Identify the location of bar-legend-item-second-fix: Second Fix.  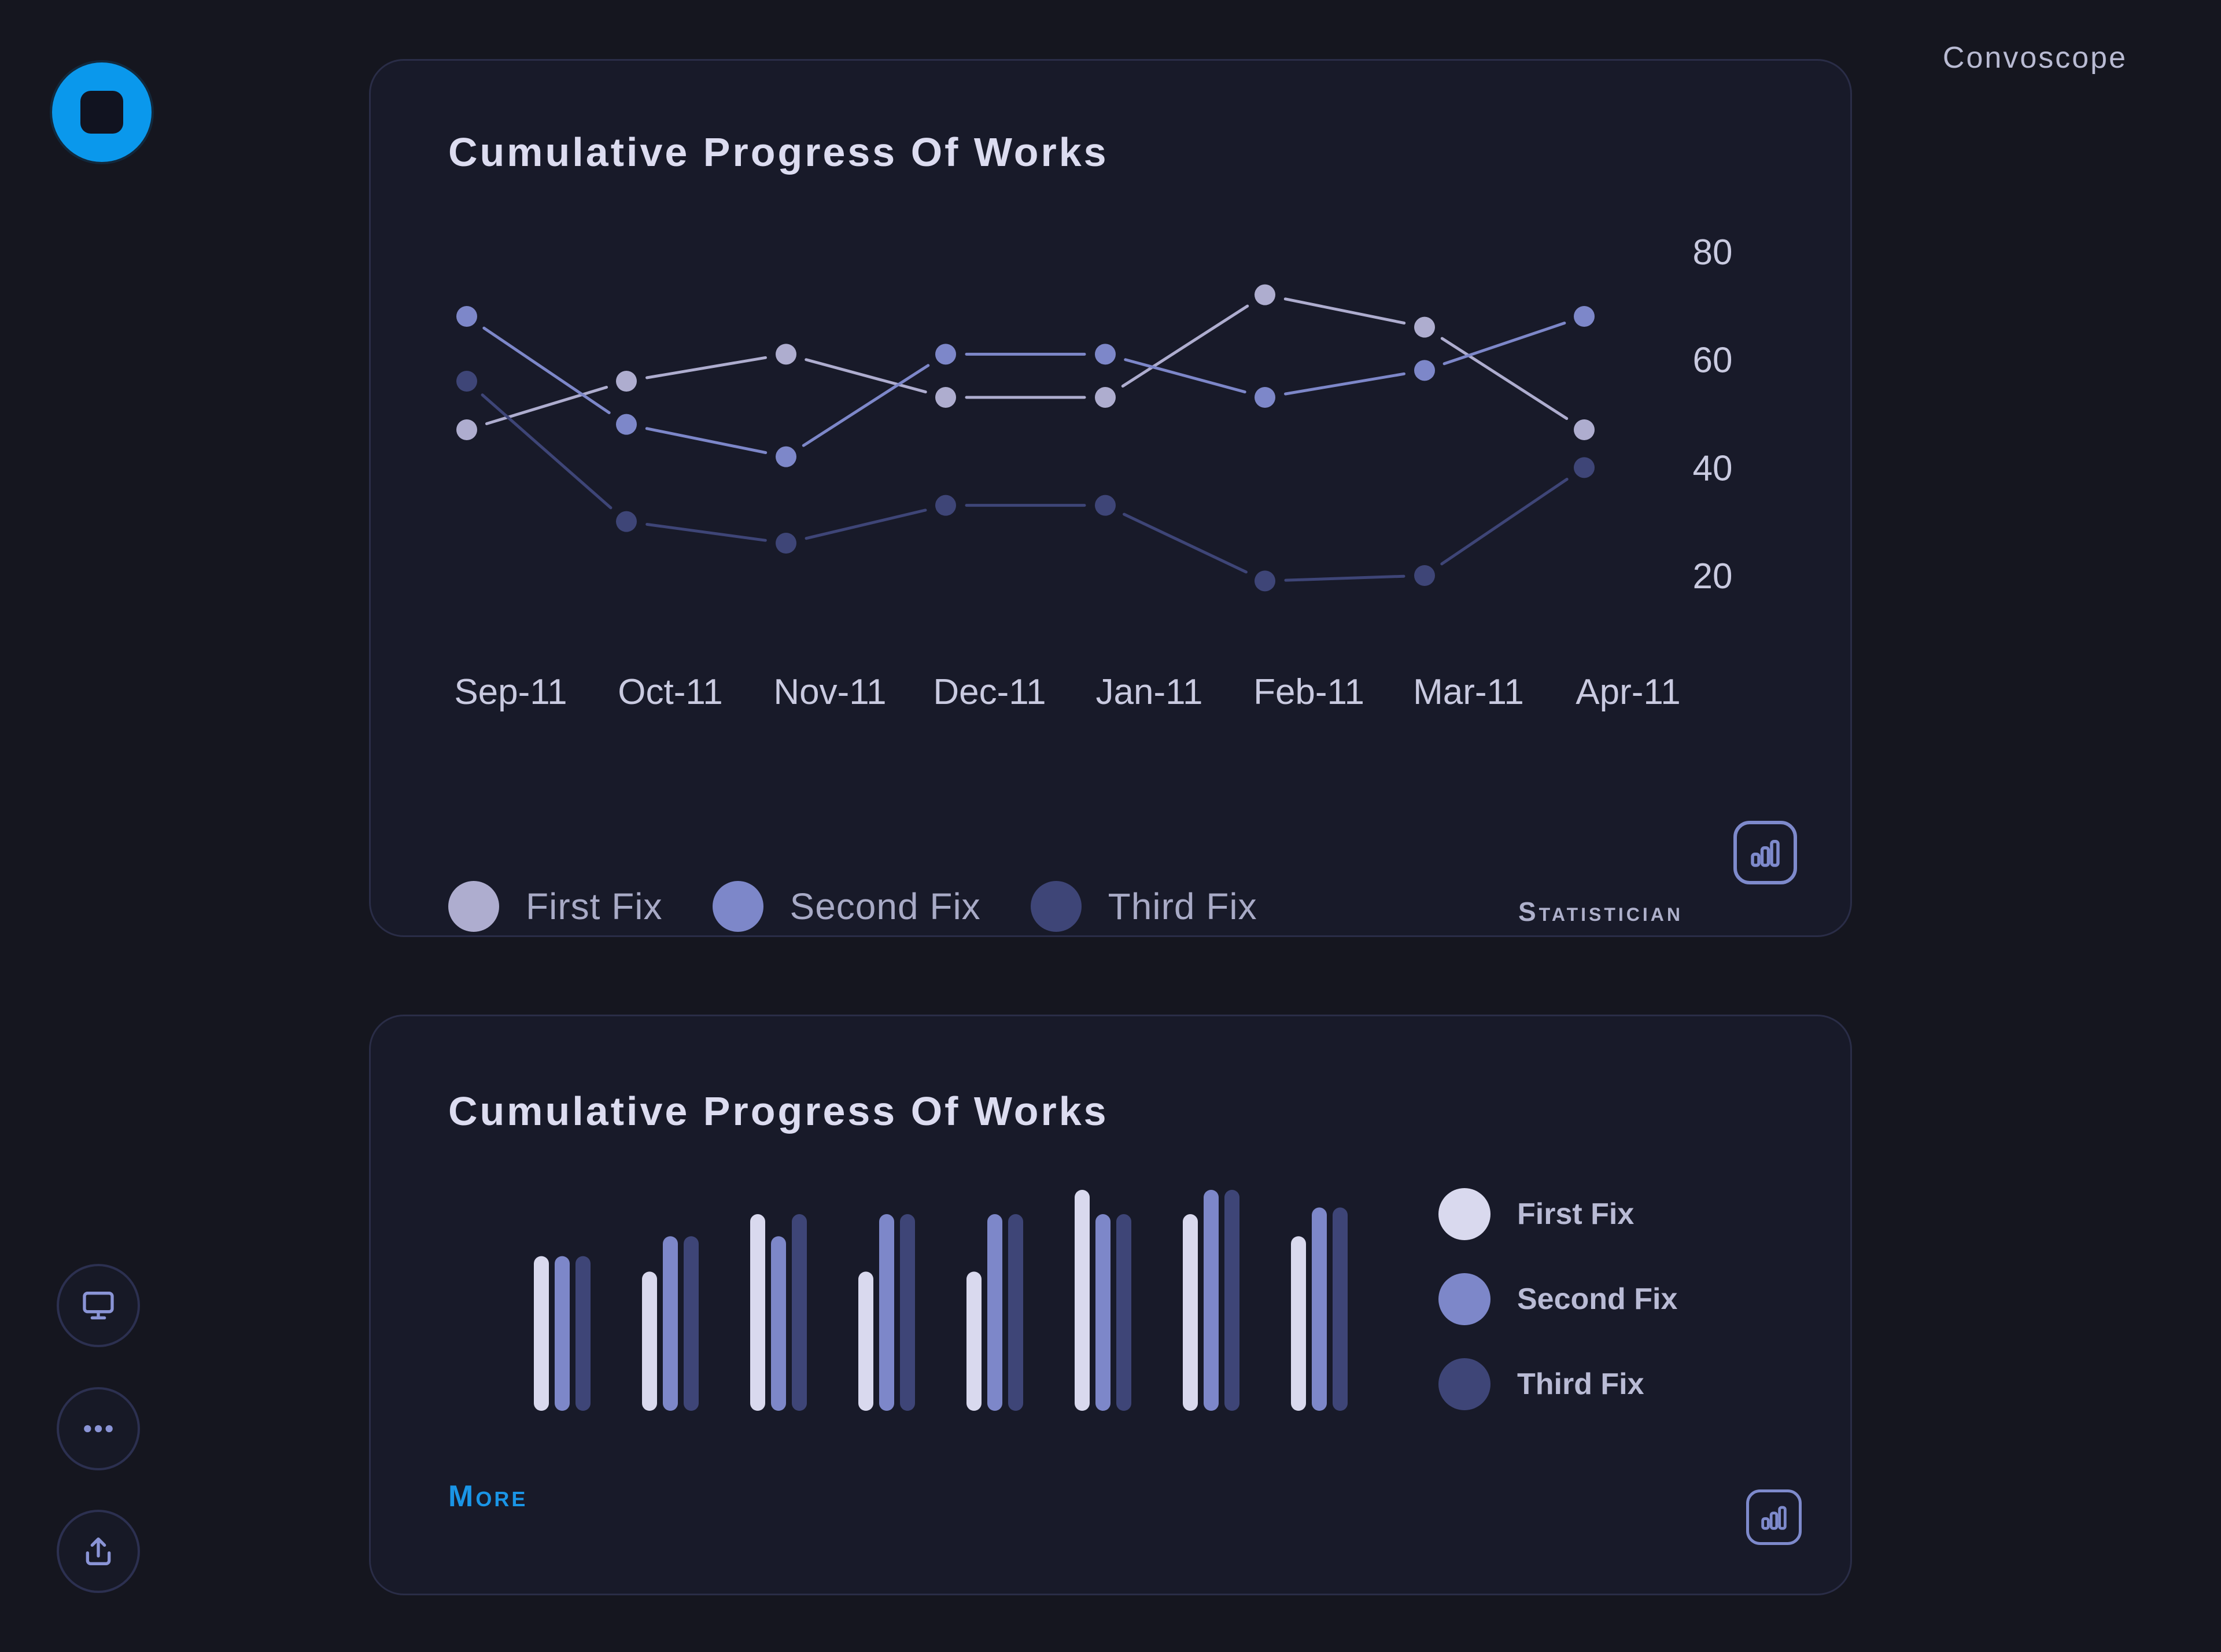
(1558, 1299).